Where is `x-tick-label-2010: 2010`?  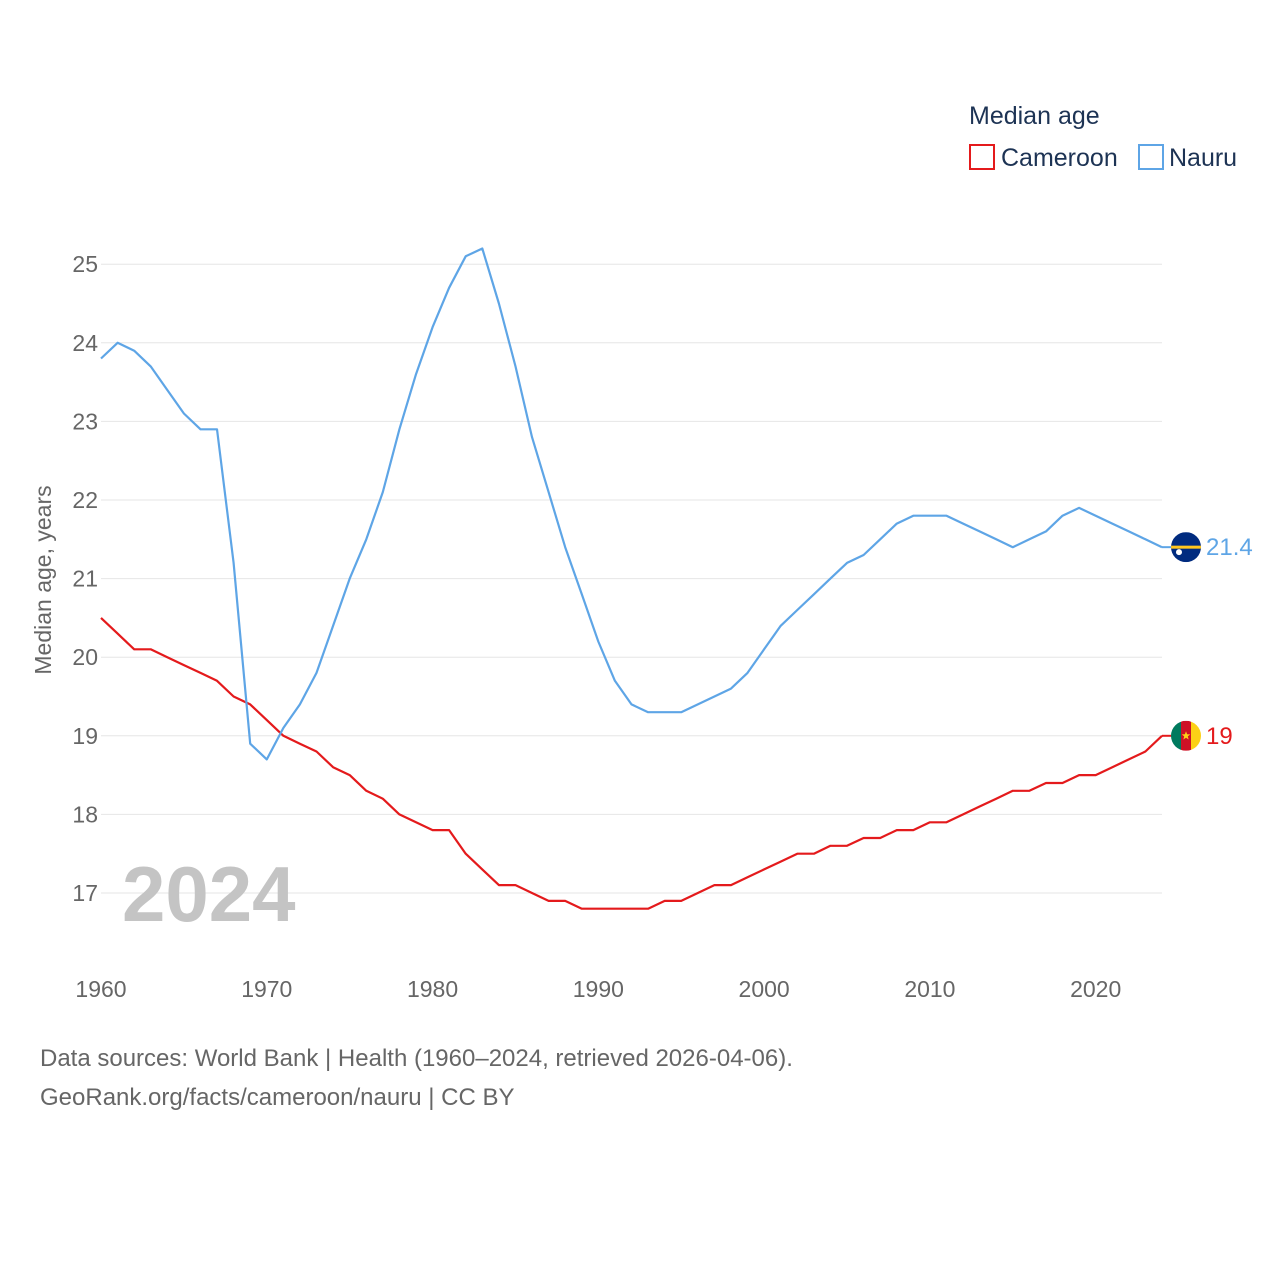 x-tick-label-2010: 2010 is located at coordinates (929, 989).